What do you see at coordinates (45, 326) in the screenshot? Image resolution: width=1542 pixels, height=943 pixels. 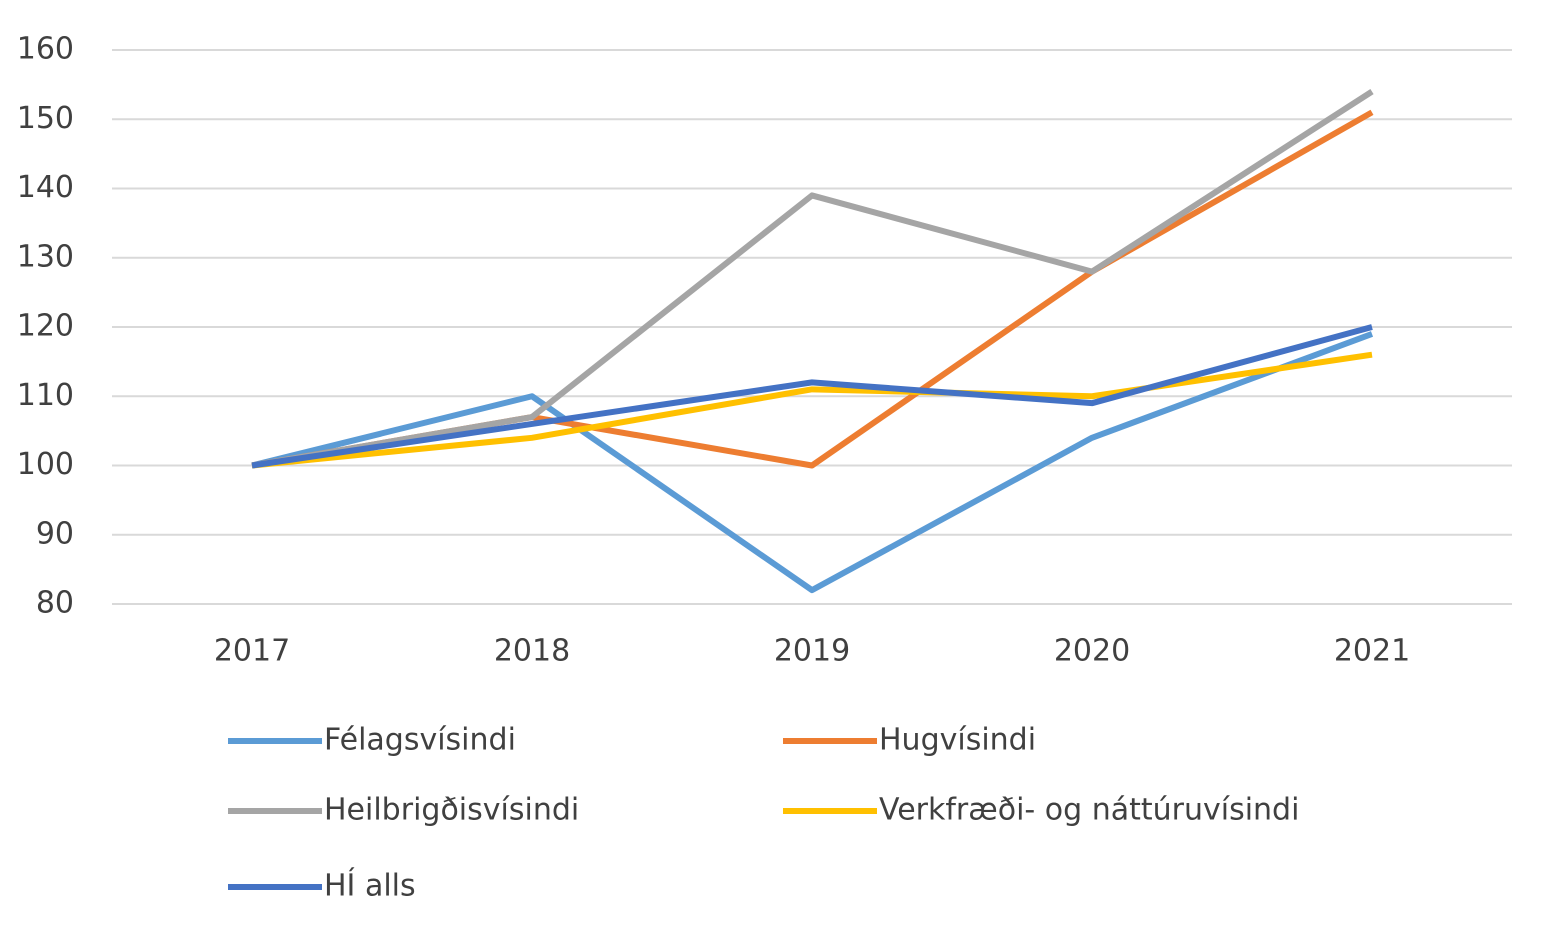 I see `y-tick-label: 120` at bounding box center [45, 326].